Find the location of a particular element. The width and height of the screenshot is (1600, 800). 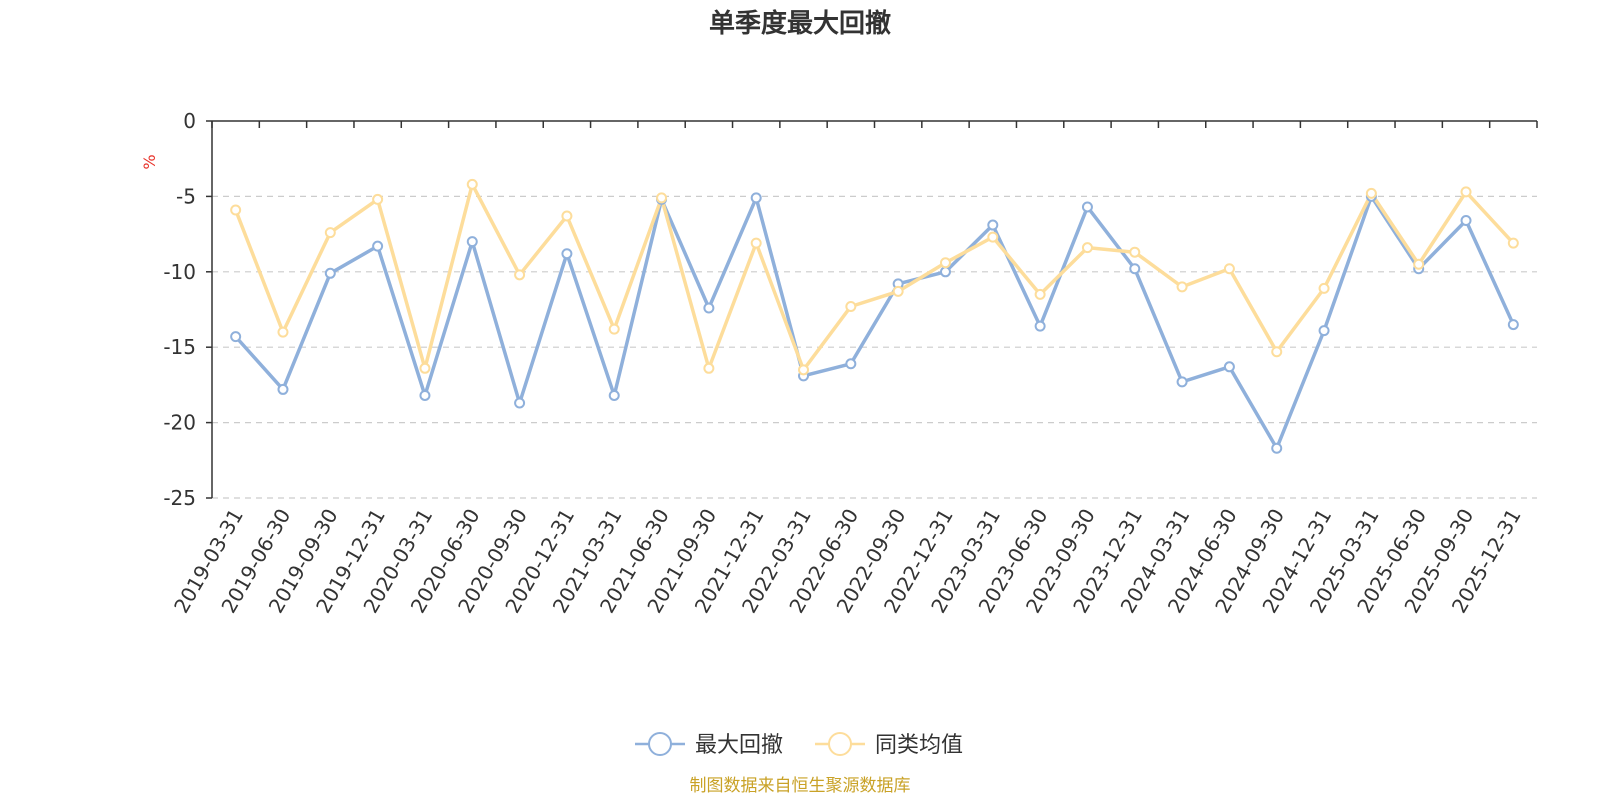

source-note: 制图数据来自恒生聚源数据库 is located at coordinates (800, 786).